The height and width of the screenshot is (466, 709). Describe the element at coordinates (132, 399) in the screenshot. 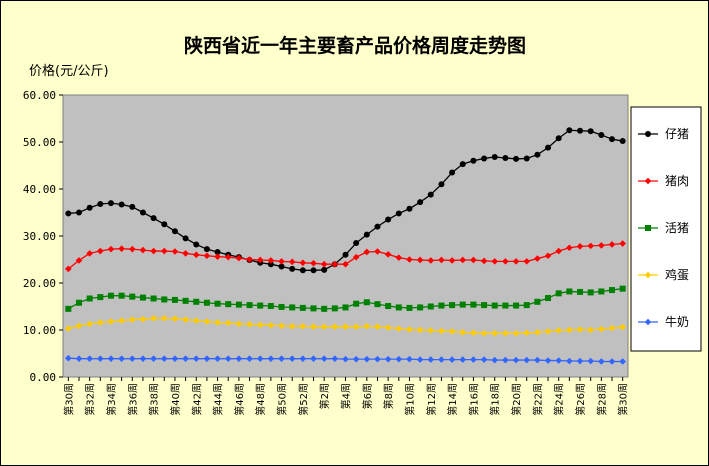

I see `x-tick-label: 第36周` at that location.